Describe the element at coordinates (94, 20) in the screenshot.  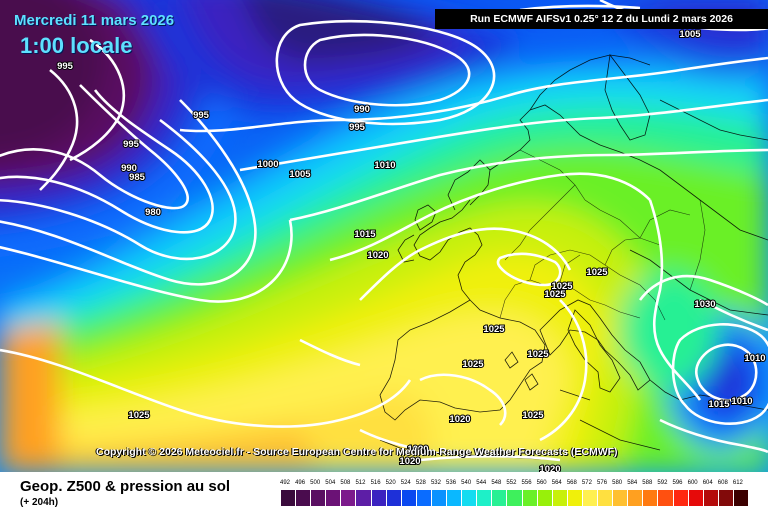
I see `forecast-date: Mercredi 11 mars 2026` at that location.